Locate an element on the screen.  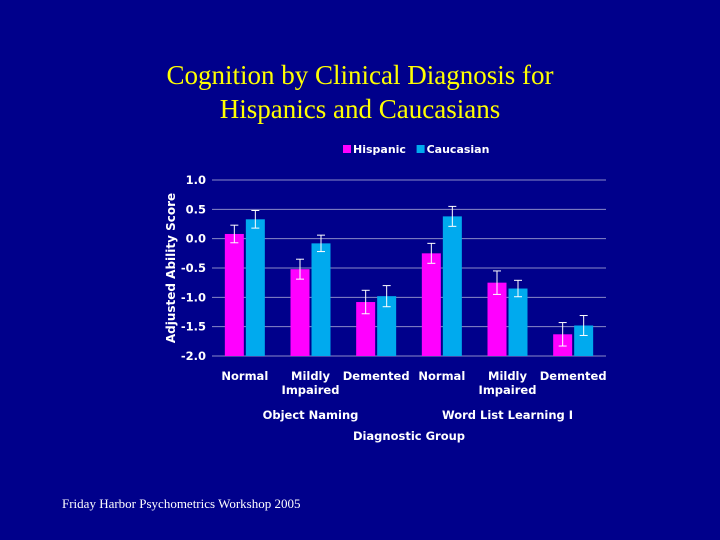
y-tick-label: 0.5 is located at coordinates (196, 209).